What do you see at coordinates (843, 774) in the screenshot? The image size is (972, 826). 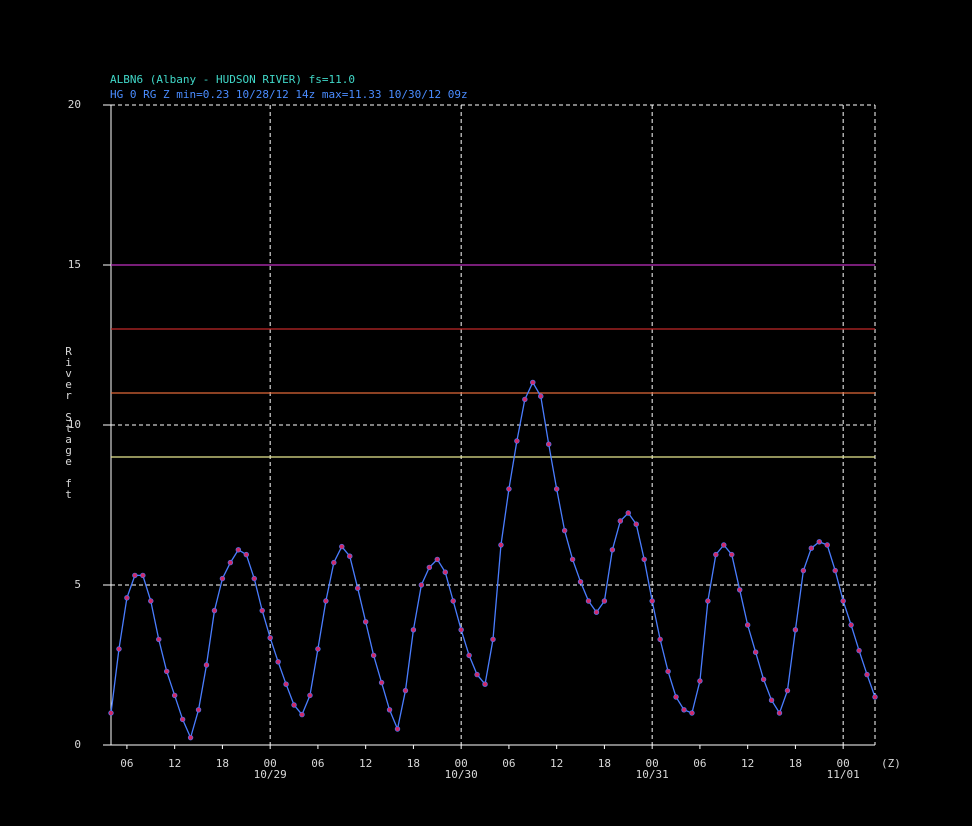 I see `date-label: 11/01` at bounding box center [843, 774].